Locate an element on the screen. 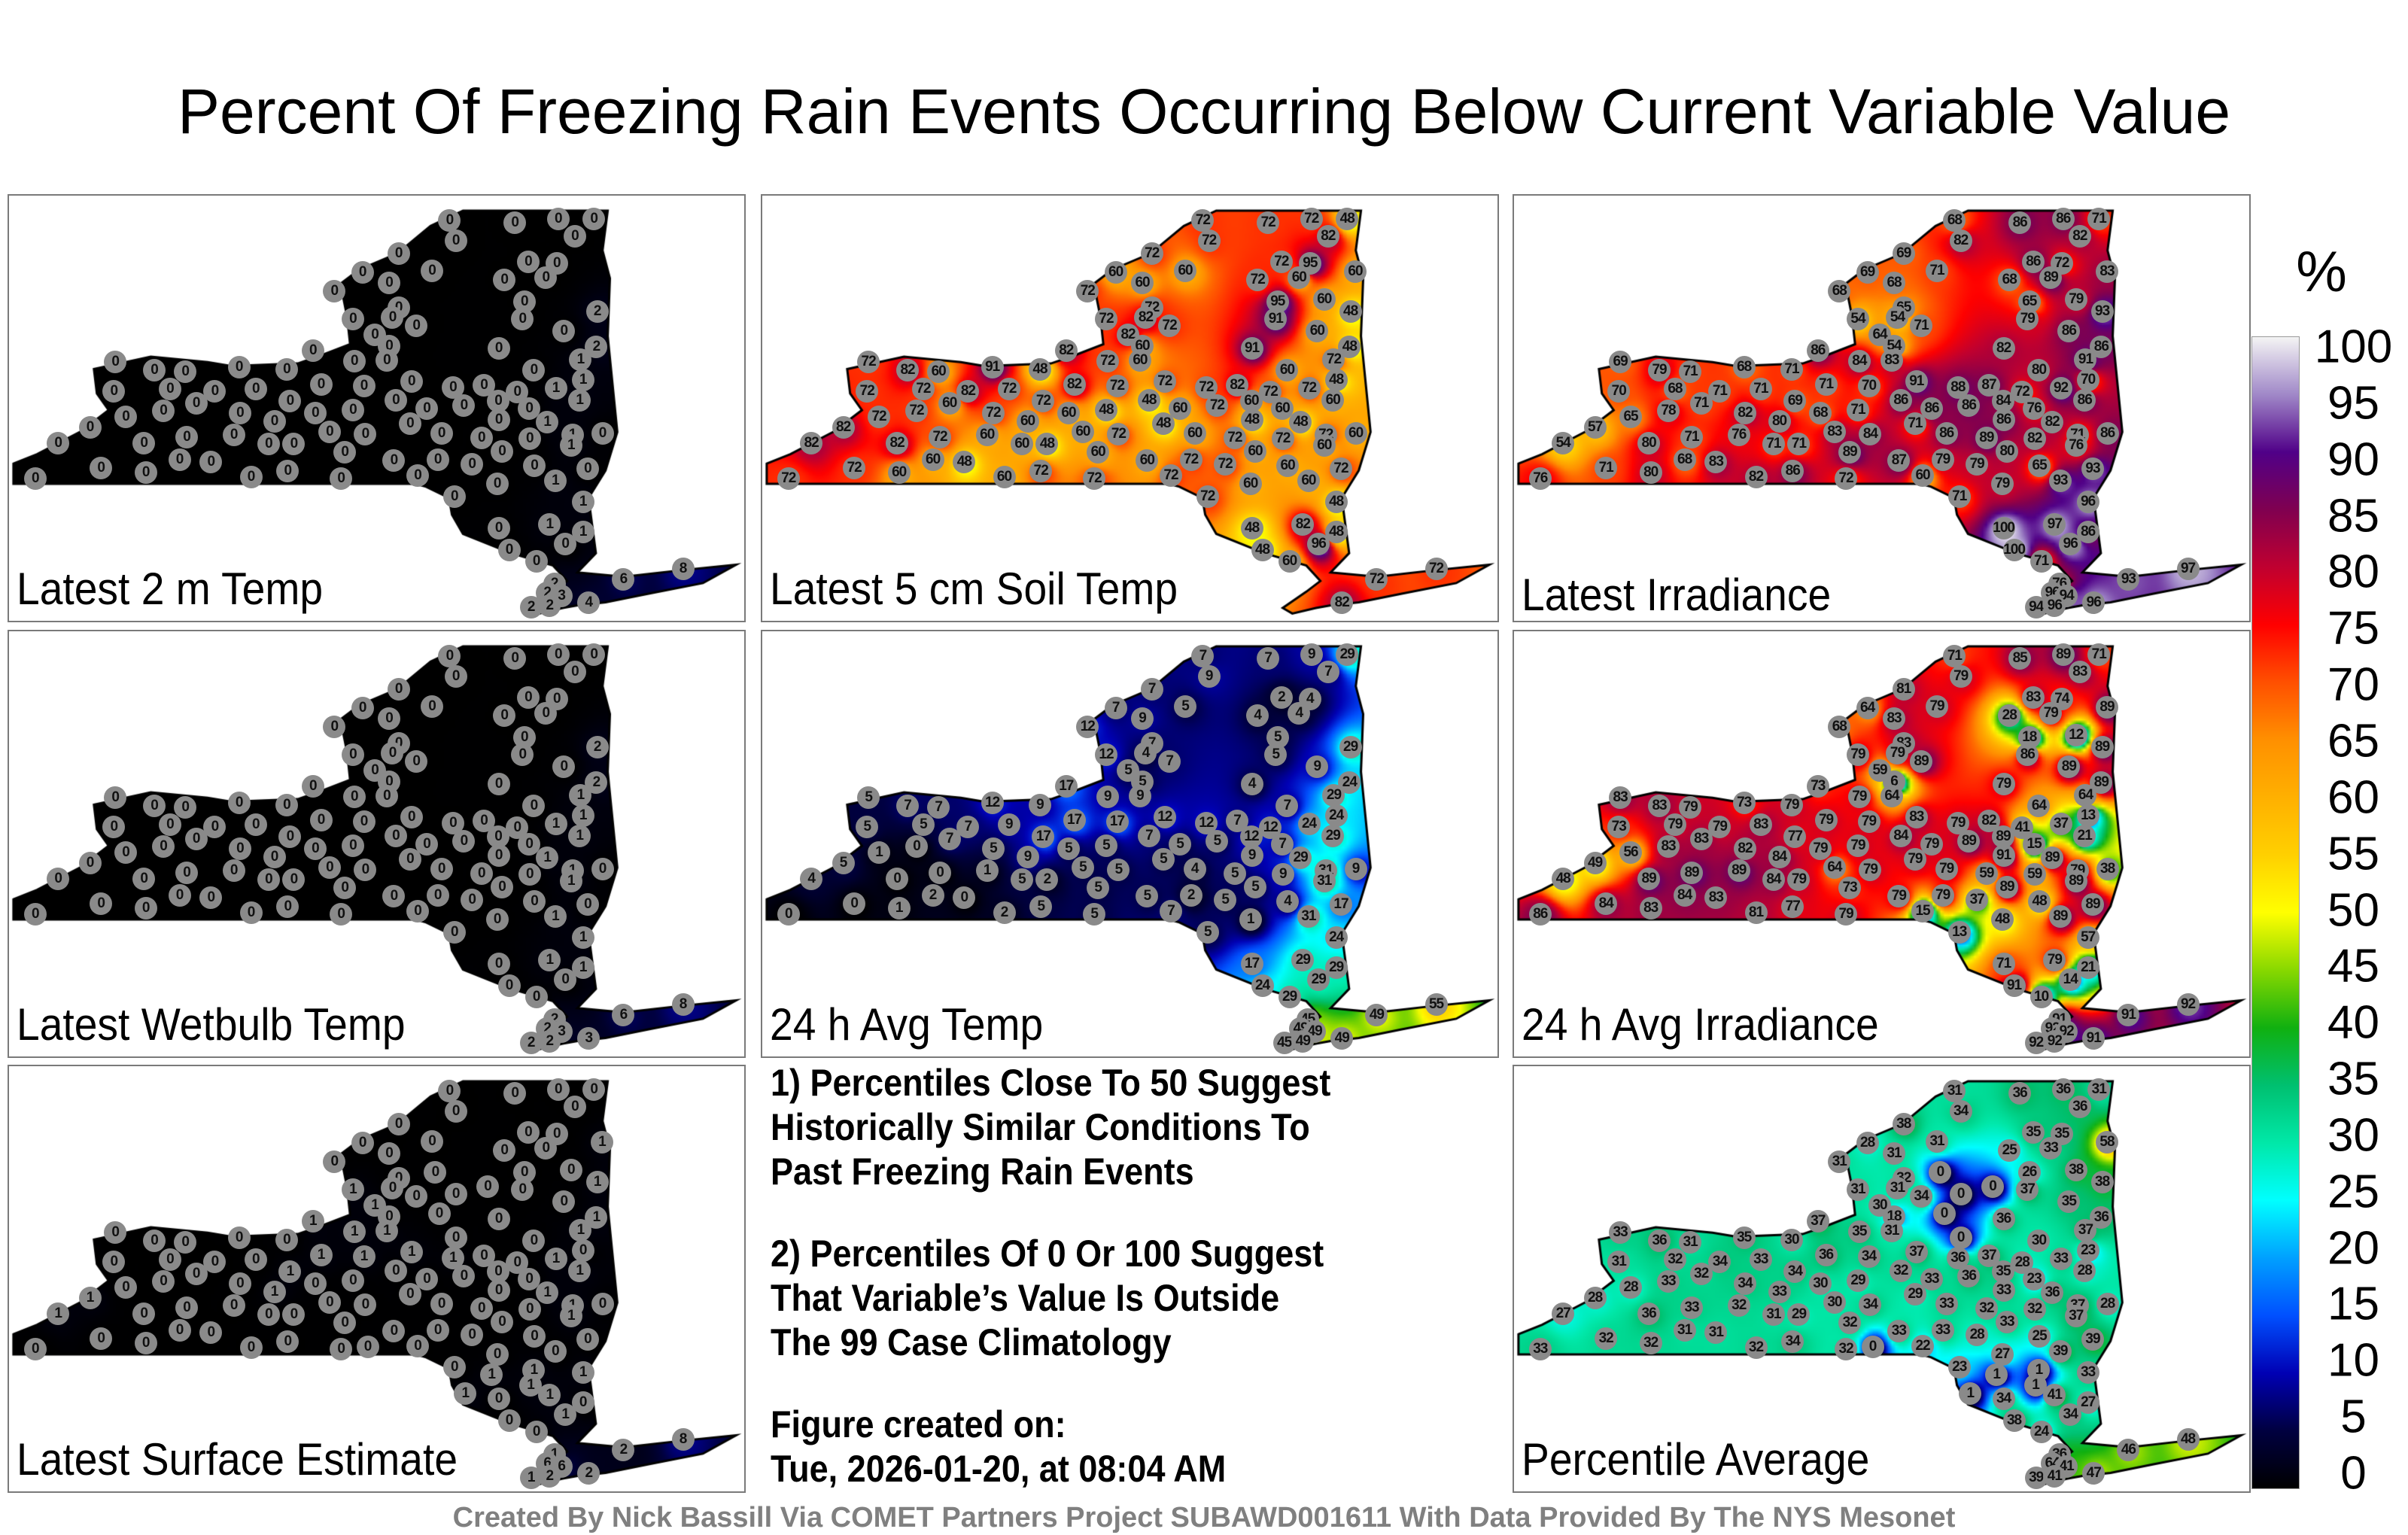 This screenshot has width=2408, height=1535. station-marker: 96 is located at coordinates (2054, 606).